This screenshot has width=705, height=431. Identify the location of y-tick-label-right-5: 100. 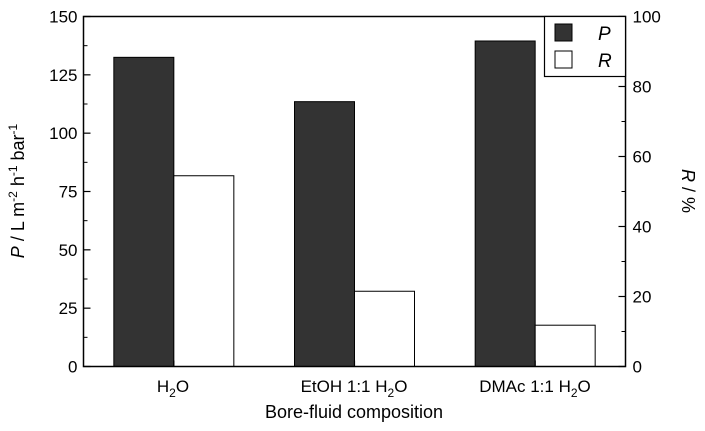
(647, 17).